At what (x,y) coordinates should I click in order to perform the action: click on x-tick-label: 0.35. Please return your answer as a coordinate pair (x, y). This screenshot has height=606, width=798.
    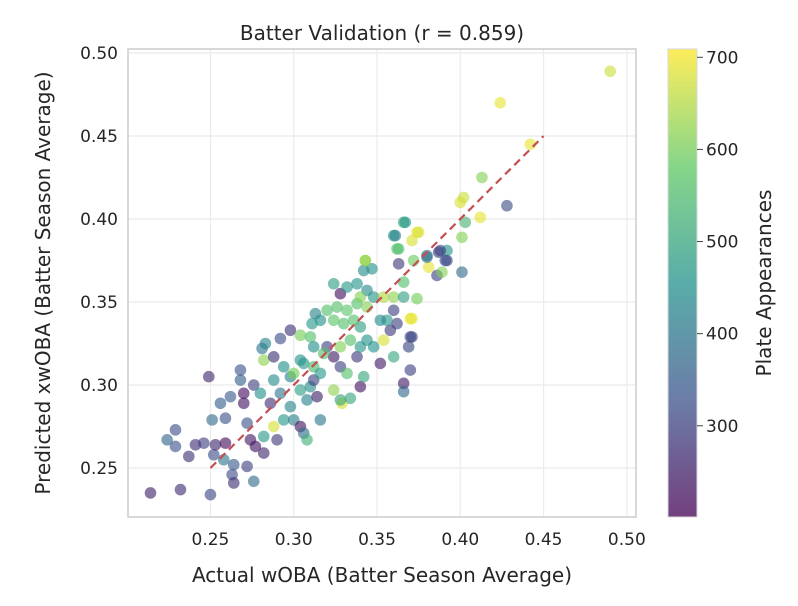
    Looking at the image, I should click on (377, 540).